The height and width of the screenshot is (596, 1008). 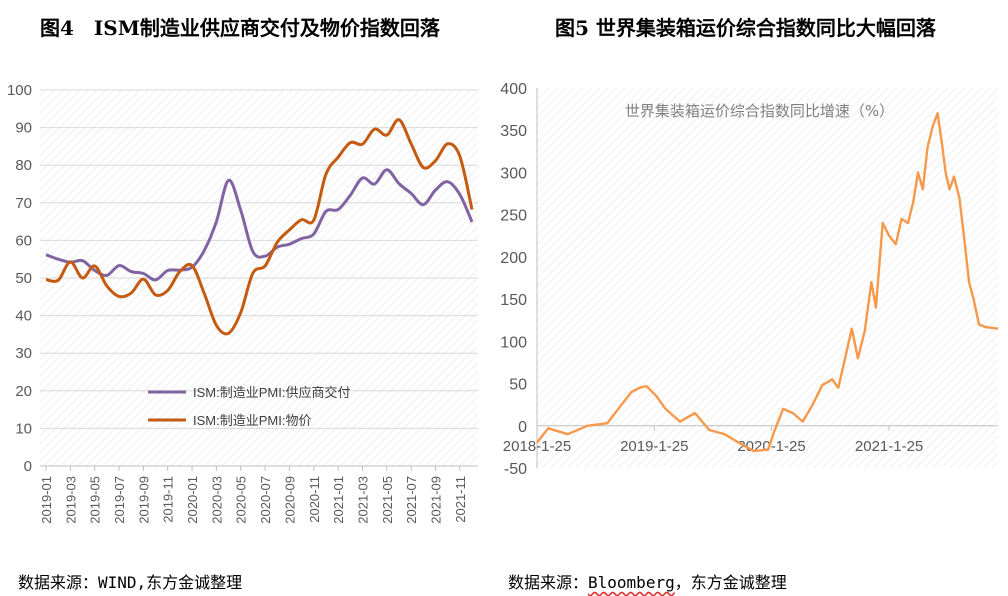 I want to click on y-tick-label: 60, so click(x=23, y=240).